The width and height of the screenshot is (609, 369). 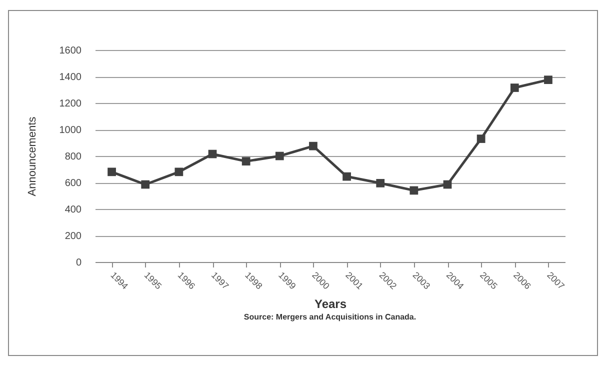 What do you see at coordinates (70, 51) in the screenshot?
I see `y-tick-label: 1600` at bounding box center [70, 51].